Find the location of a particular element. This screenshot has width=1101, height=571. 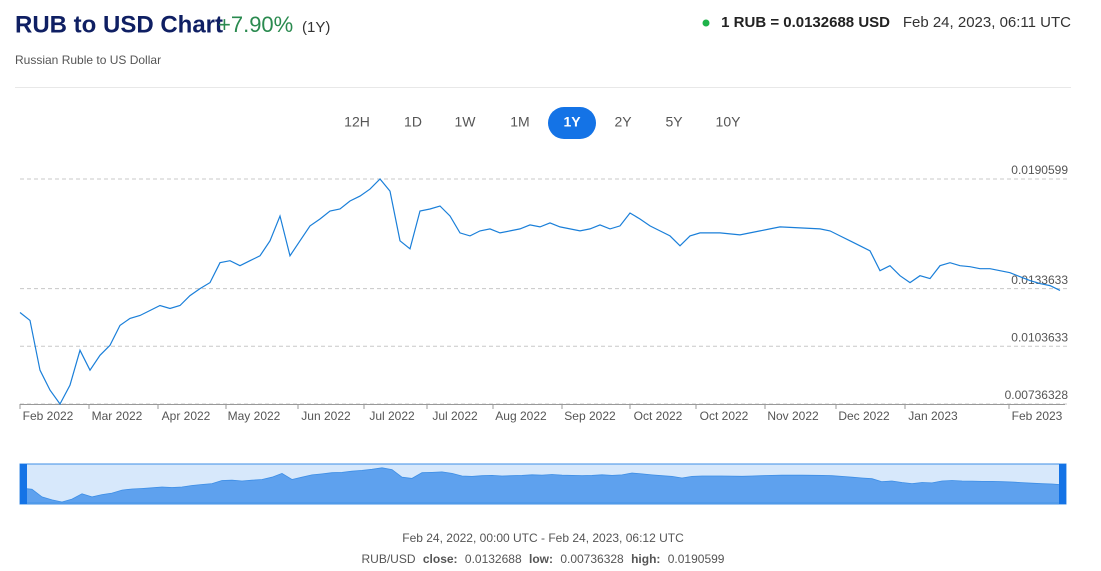

navigator-area is located at coordinates (542, 485).